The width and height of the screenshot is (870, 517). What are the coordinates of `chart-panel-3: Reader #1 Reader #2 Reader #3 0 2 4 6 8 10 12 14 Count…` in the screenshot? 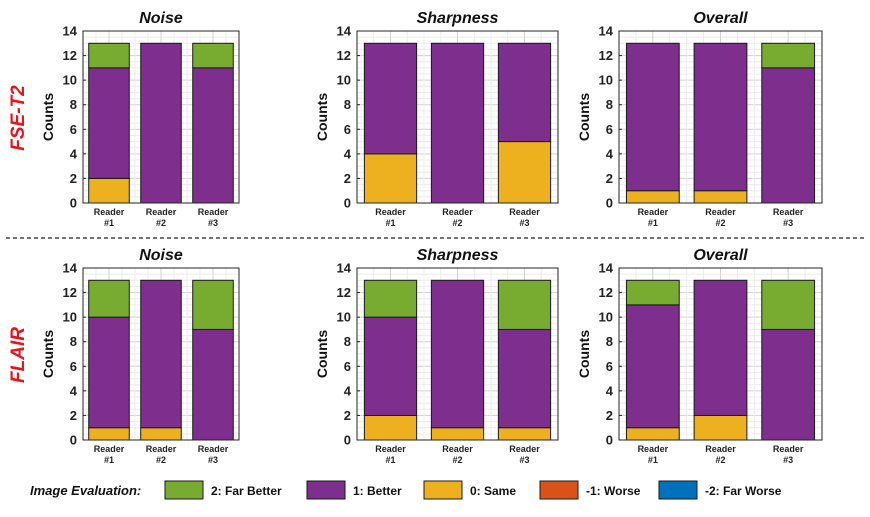 It's located at (699, 119).